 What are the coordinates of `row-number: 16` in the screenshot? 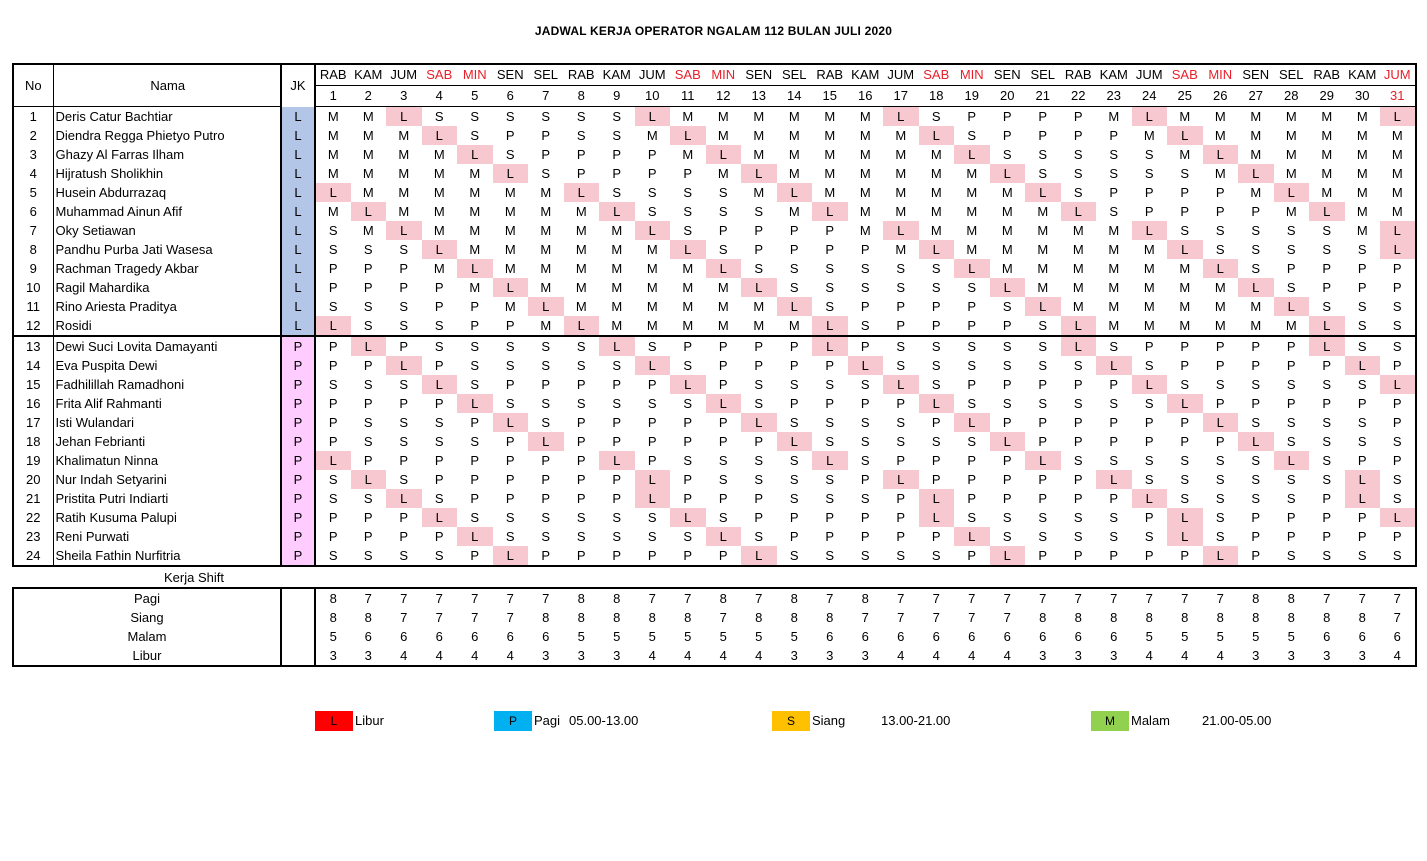 It's located at (32, 403).